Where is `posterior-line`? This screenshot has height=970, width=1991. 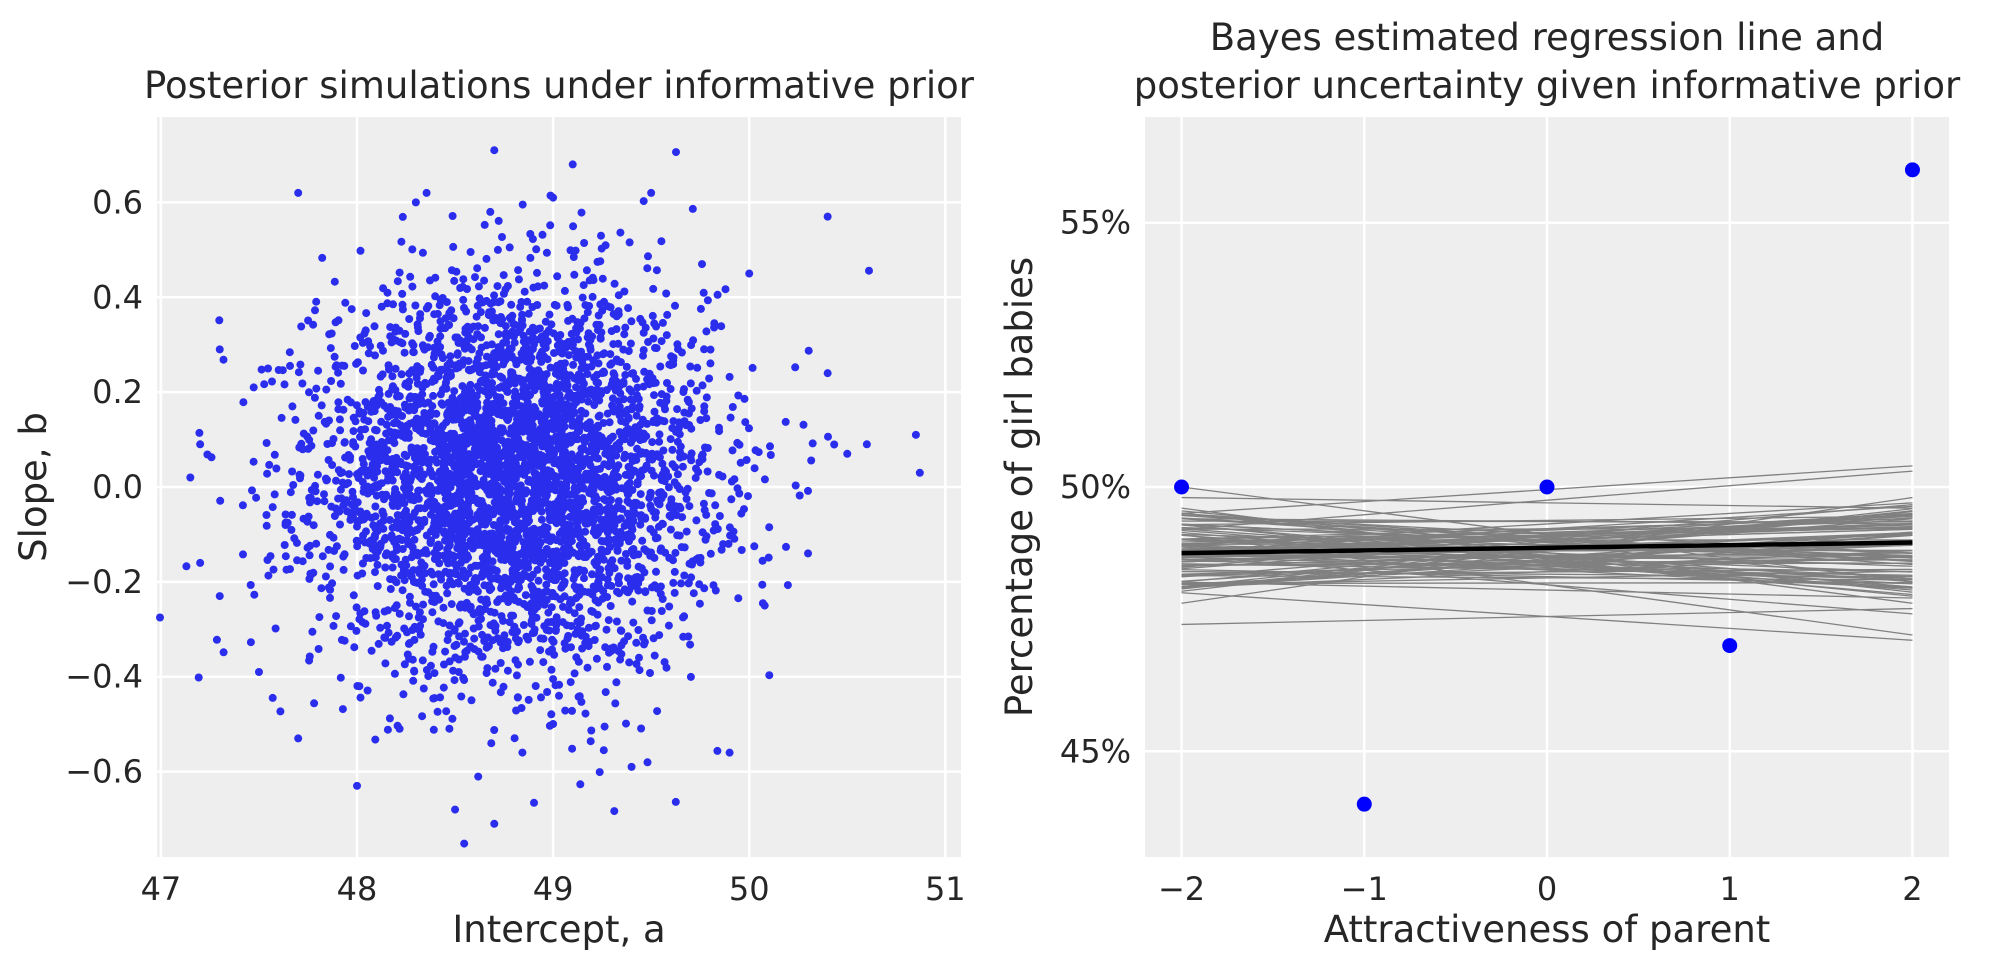 posterior-line is located at coordinates (1547, 616).